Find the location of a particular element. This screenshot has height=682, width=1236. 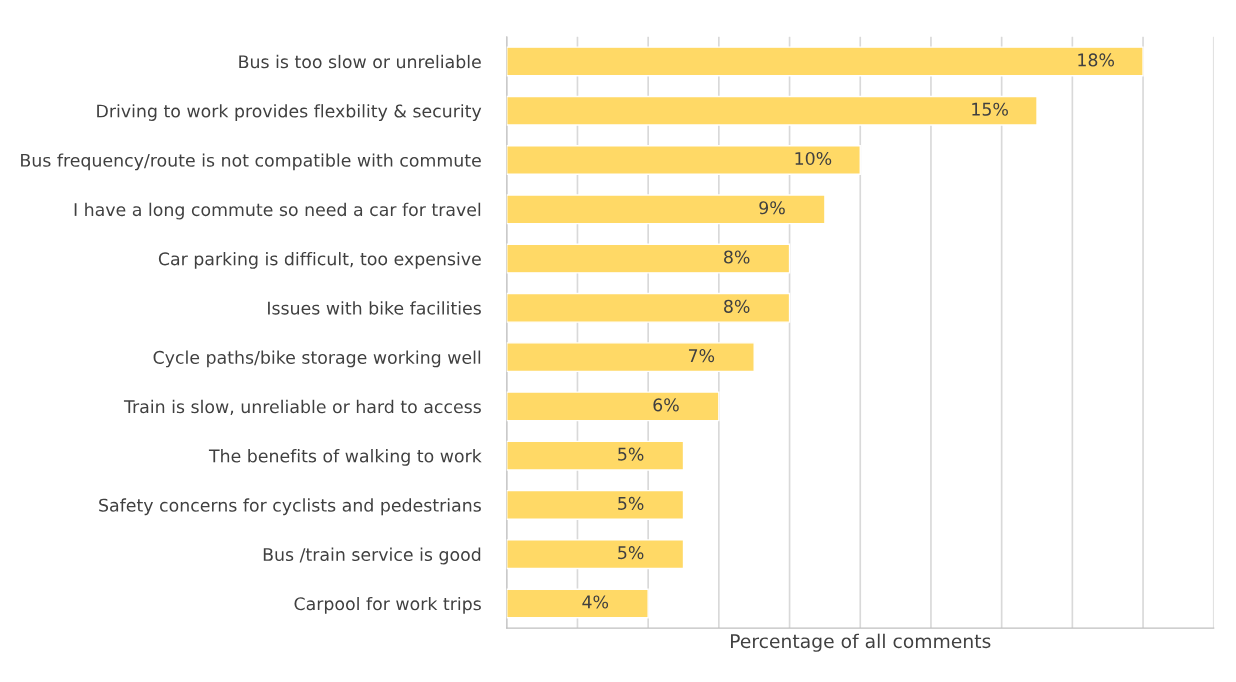

y-tick-label: I have a long commute so need a car for travel is located at coordinates (277, 211).